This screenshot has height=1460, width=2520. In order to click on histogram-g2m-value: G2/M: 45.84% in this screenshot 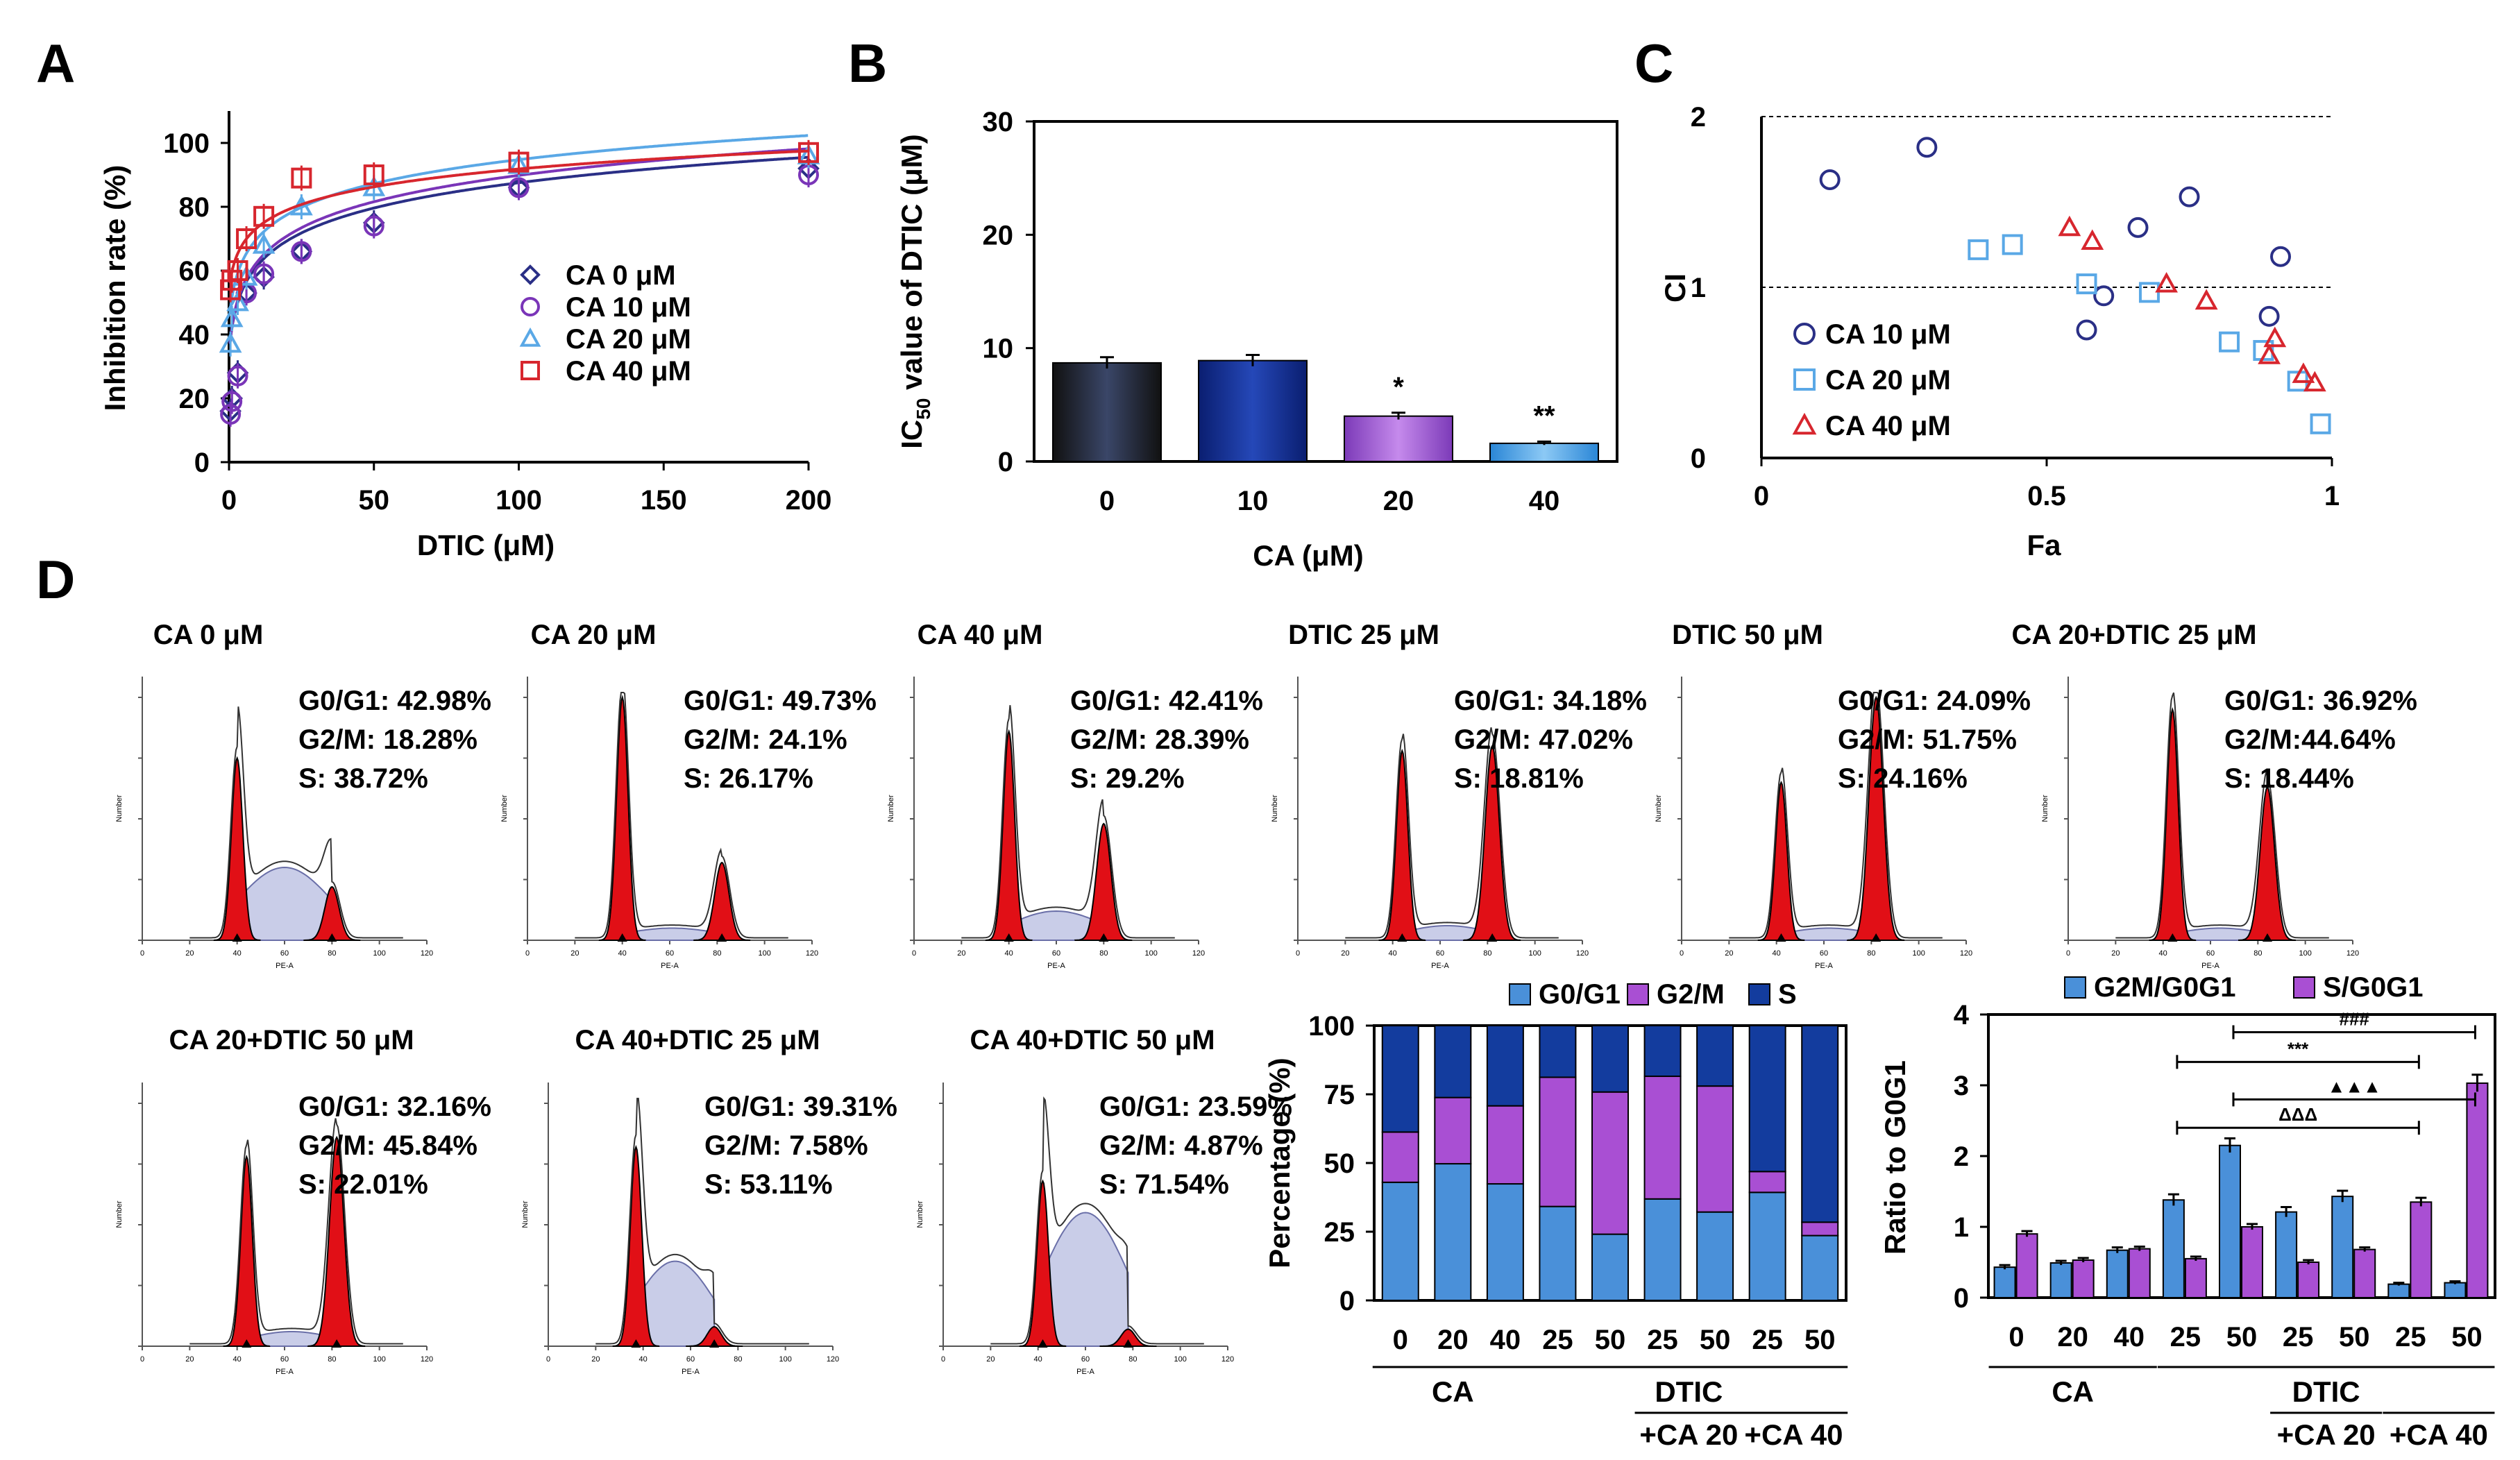, I will do `click(387, 1145)`.